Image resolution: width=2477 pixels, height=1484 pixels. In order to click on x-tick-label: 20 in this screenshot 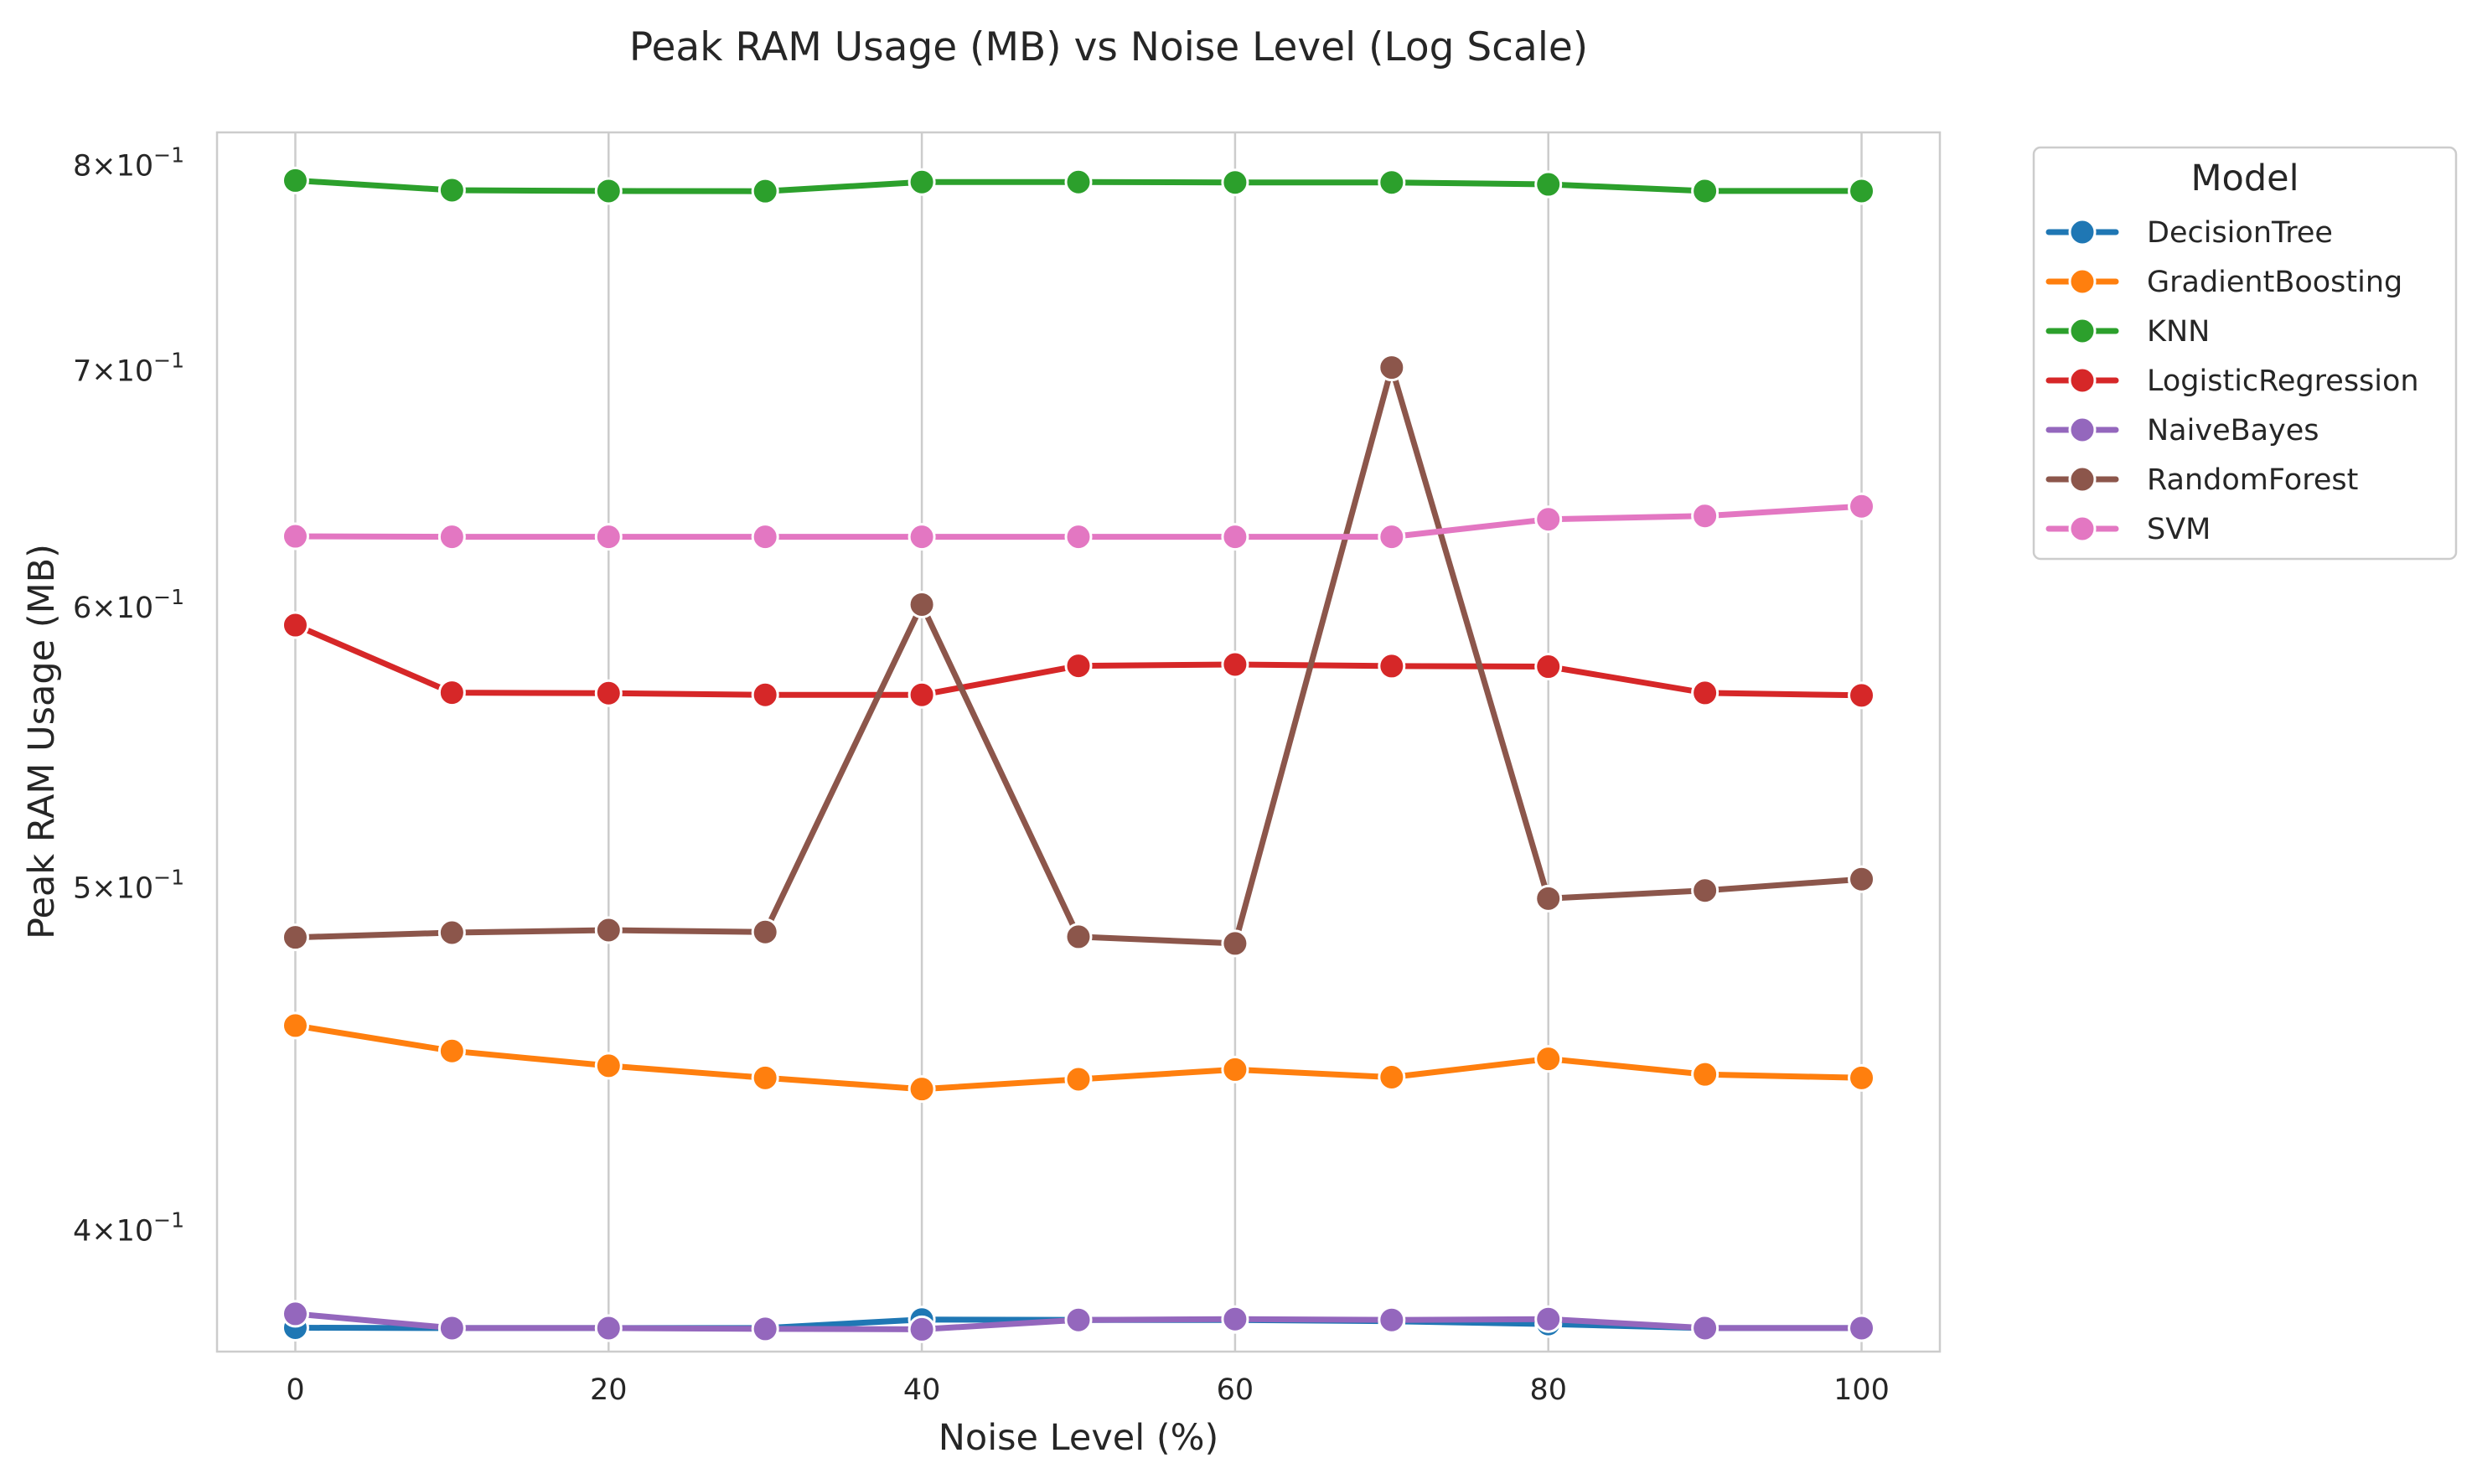, I will do `click(609, 1390)`.